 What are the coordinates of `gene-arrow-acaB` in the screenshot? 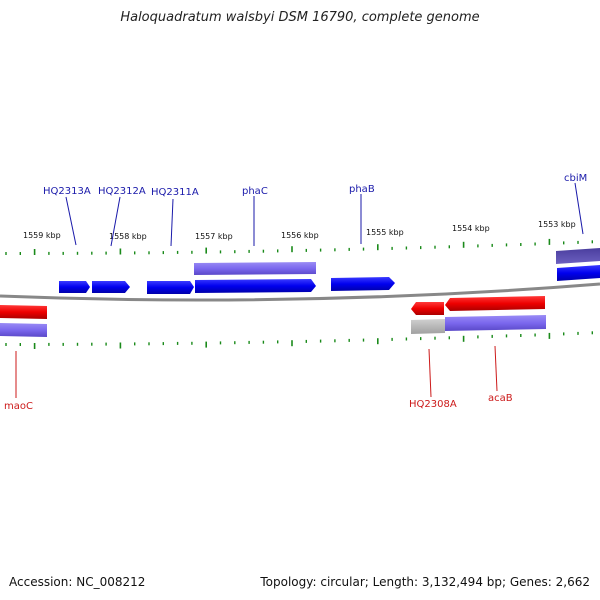 It's located at (495, 303).